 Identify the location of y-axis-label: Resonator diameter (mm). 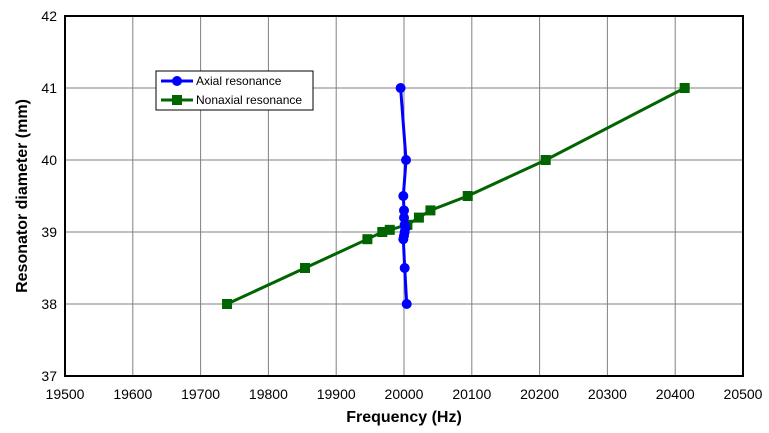
(22, 196).